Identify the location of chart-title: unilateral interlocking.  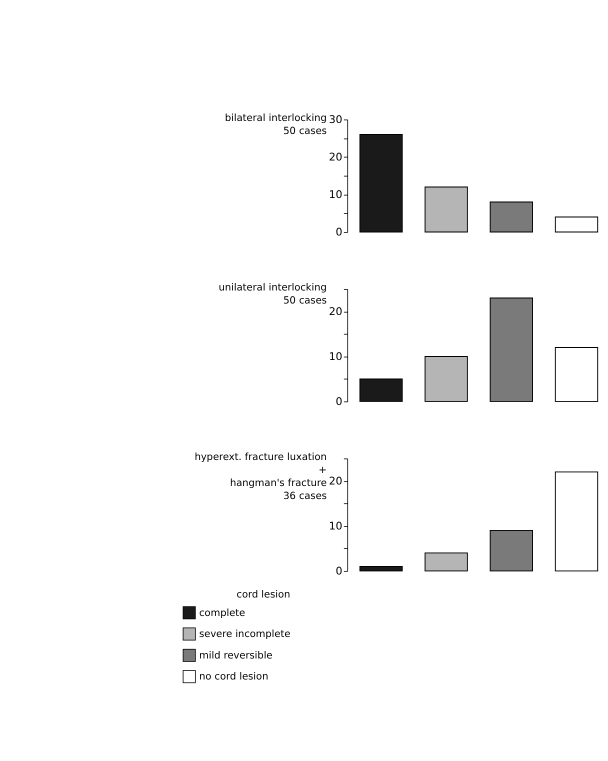
(272, 288).